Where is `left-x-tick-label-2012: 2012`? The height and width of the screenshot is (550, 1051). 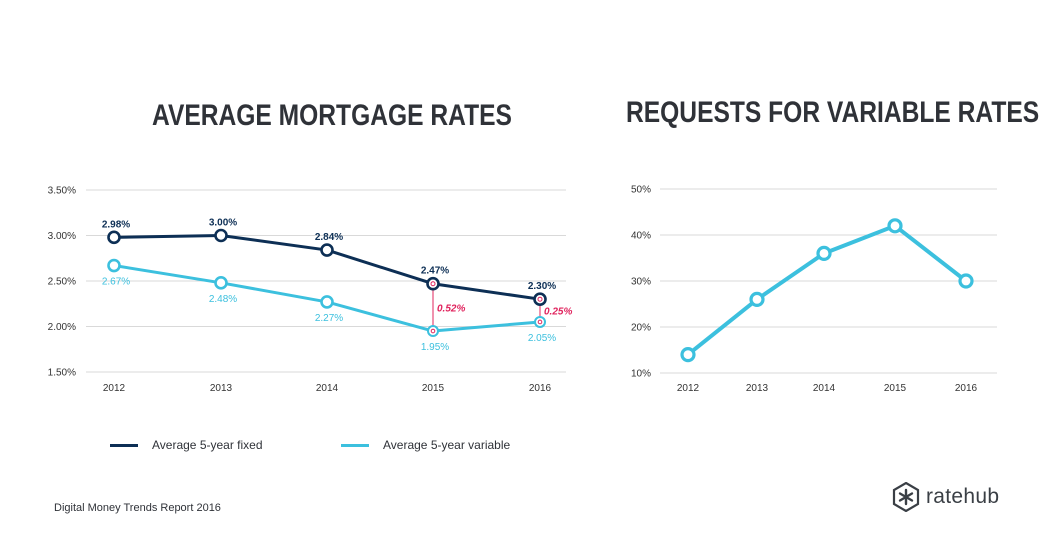
left-x-tick-label-2012: 2012 is located at coordinates (114, 388).